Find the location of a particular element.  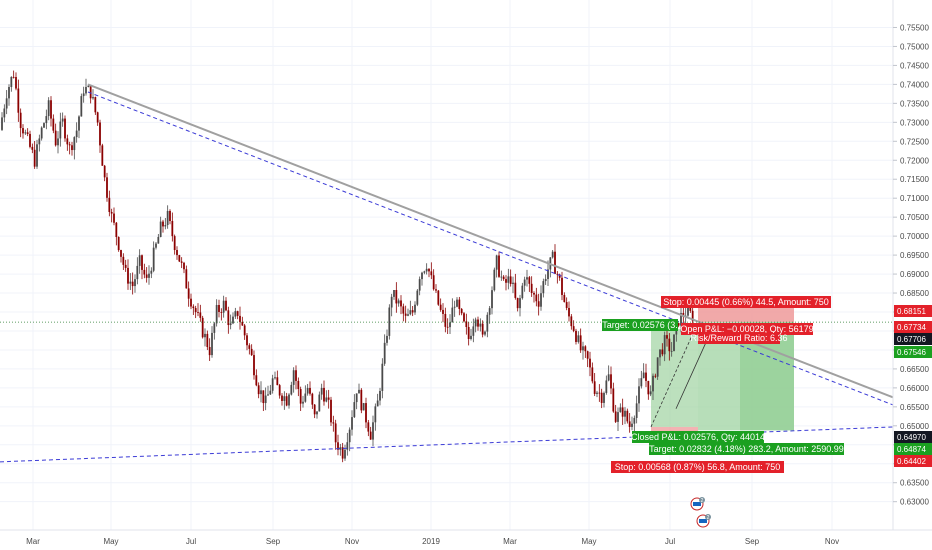

x-tick-label: Jul is located at coordinates (191, 541).